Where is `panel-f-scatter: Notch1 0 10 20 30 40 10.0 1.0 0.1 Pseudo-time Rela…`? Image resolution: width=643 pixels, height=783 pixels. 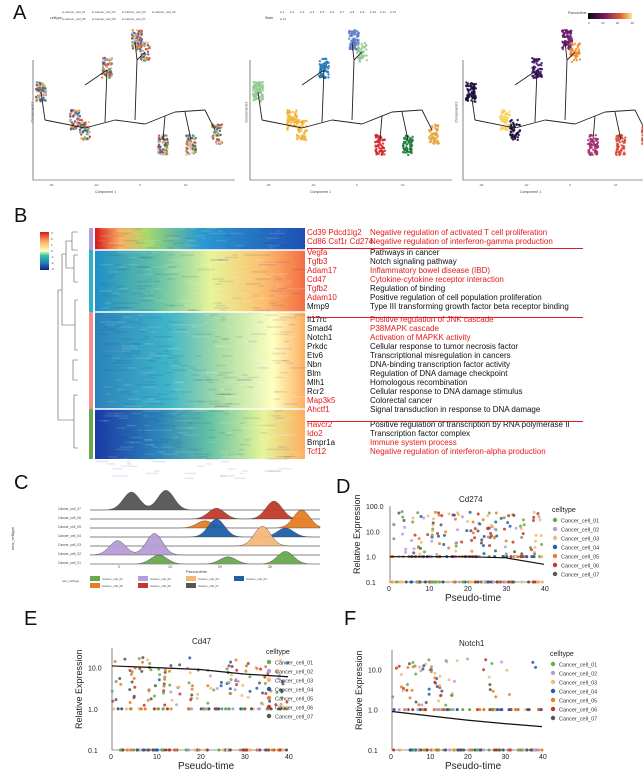 panel-f-scatter: Notch1 0 10 20 30 40 10.0 1.0 0.1 Pseudo-time Rela… is located at coordinates (475, 705).